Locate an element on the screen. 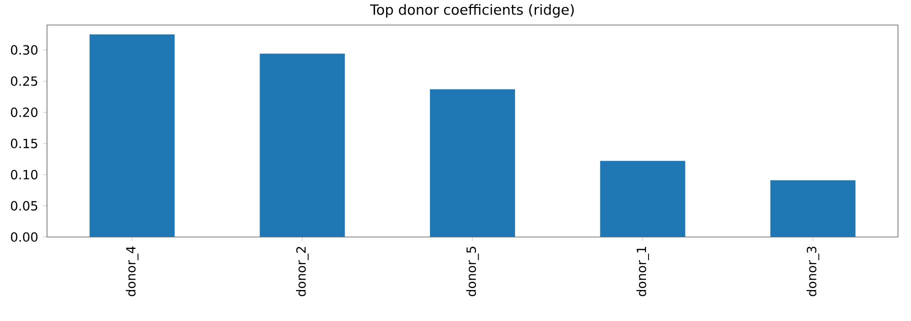 Image resolution: width=911 pixels, height=321 pixels. y-tick-label: 0.25 is located at coordinates (24, 81).